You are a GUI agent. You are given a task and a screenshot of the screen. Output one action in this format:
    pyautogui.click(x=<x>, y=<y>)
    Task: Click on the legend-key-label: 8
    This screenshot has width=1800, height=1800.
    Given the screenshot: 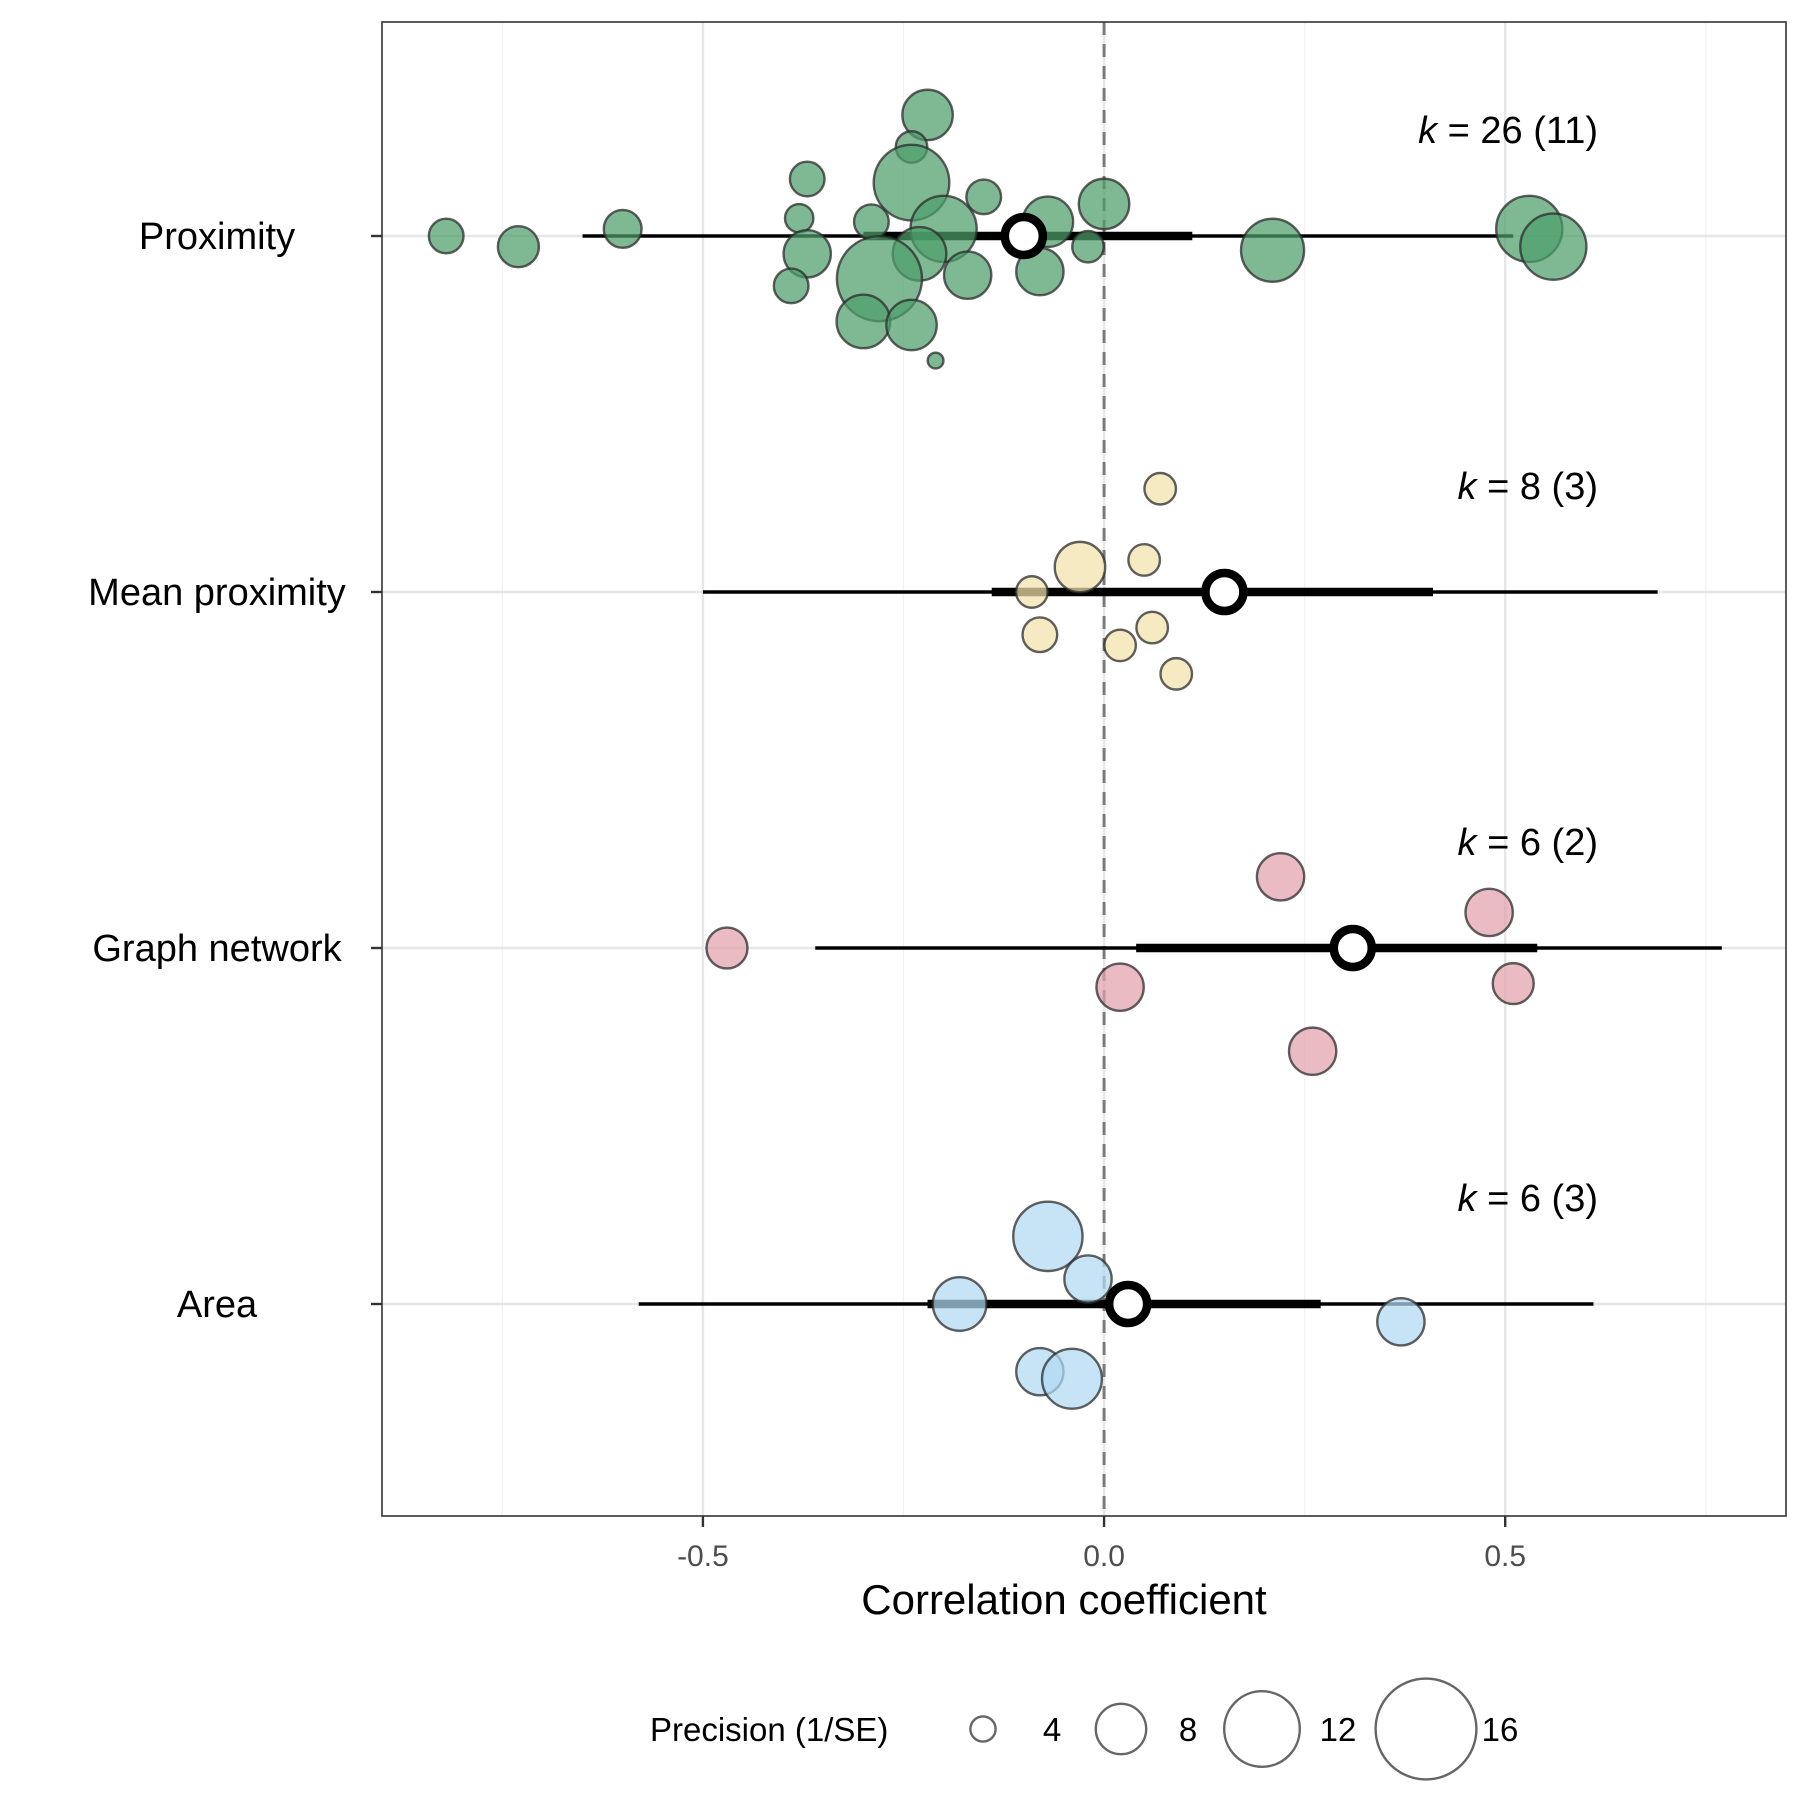 What is the action you would take?
    pyautogui.click(x=1188, y=1729)
    